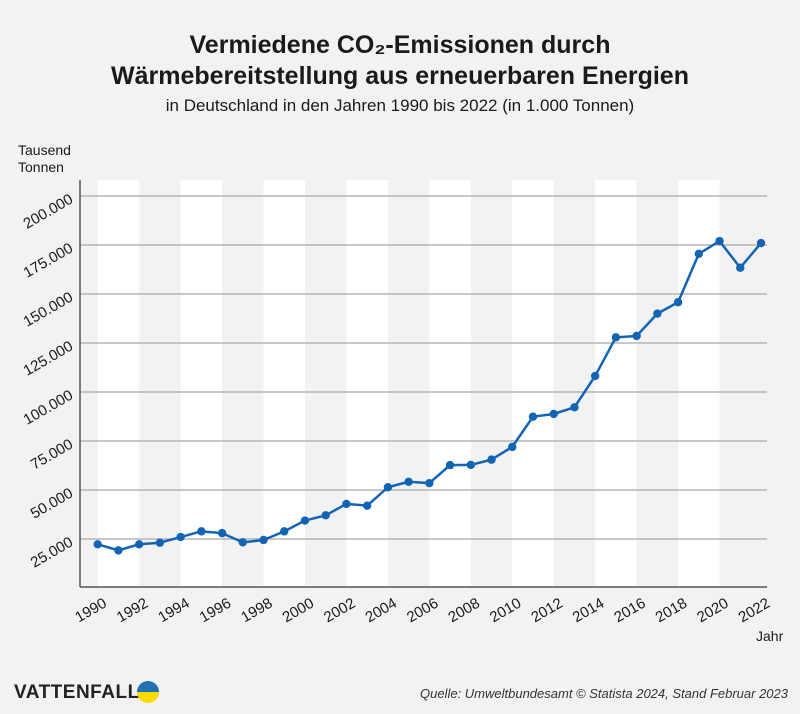 The image size is (800, 714). Describe the element at coordinates (671, 610) in the screenshot. I see `x-tick-label: 2018` at that location.